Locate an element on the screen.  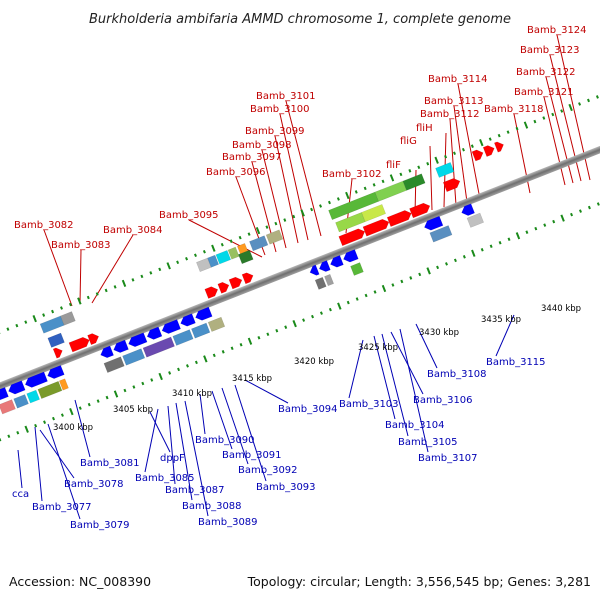
bottom-gene-label: Bamb_3092 is located at coordinates (268, 470).